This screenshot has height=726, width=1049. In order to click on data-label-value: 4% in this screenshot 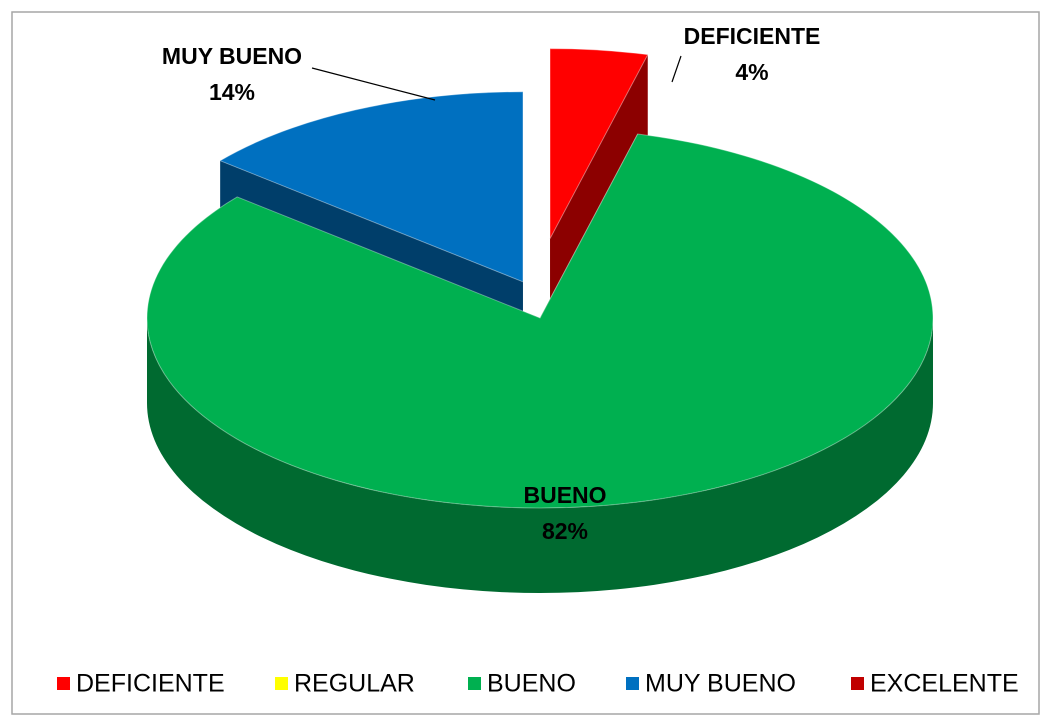, I will do `click(751, 72)`.